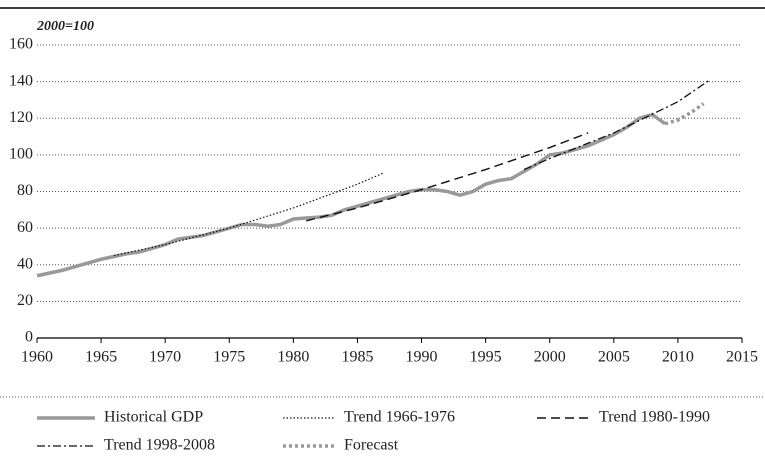 The image size is (765, 476). I want to click on x-tick-label: 2000, so click(550, 357).